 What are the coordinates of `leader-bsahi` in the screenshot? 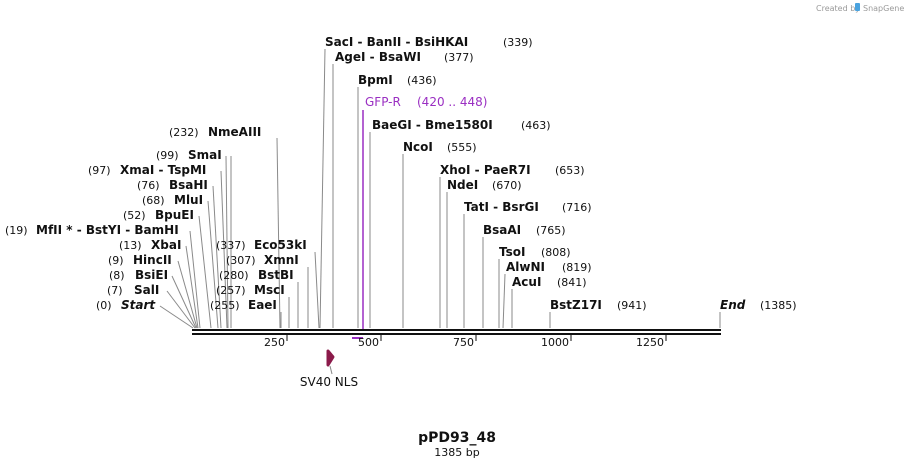 It's located at (217, 257).